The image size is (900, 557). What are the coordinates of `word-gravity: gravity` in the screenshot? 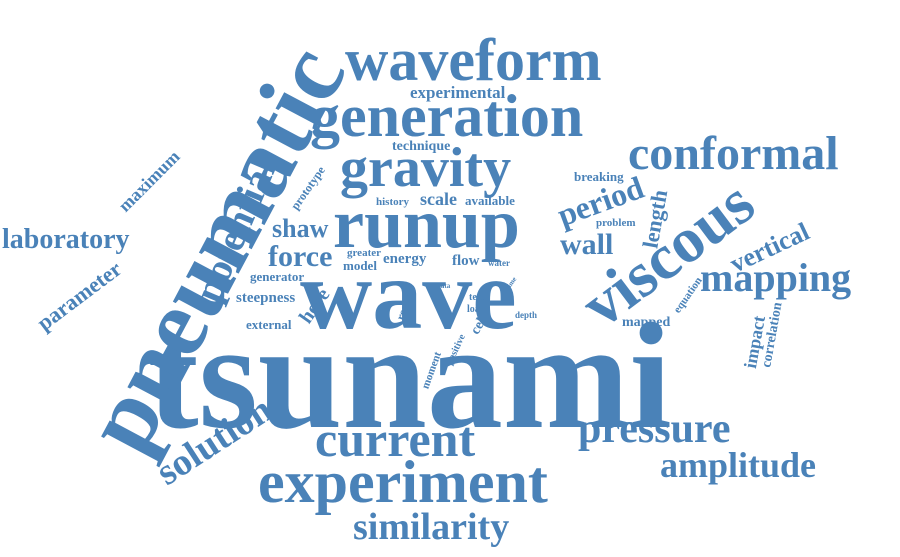 It's located at (426, 168).